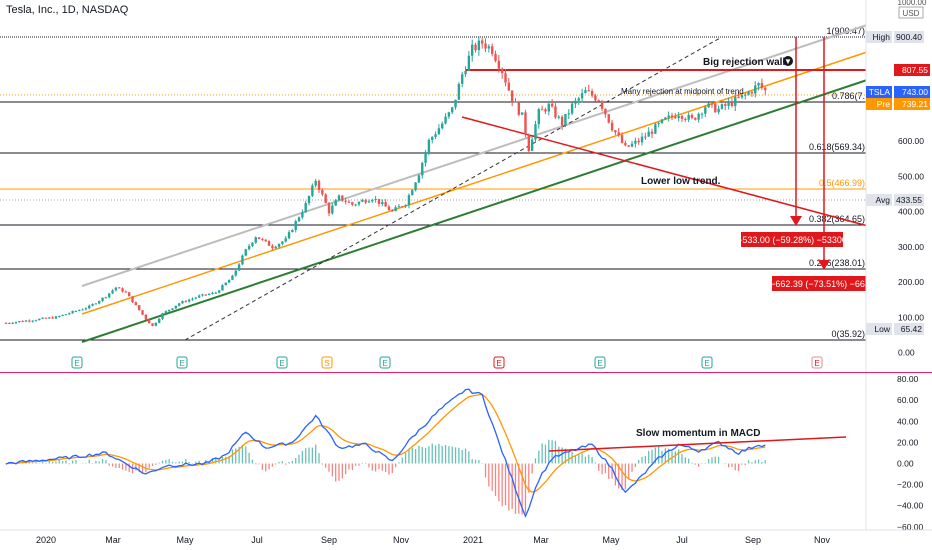 This screenshot has height=550, width=932. I want to click on macd-tick: −60.00, so click(910, 527).